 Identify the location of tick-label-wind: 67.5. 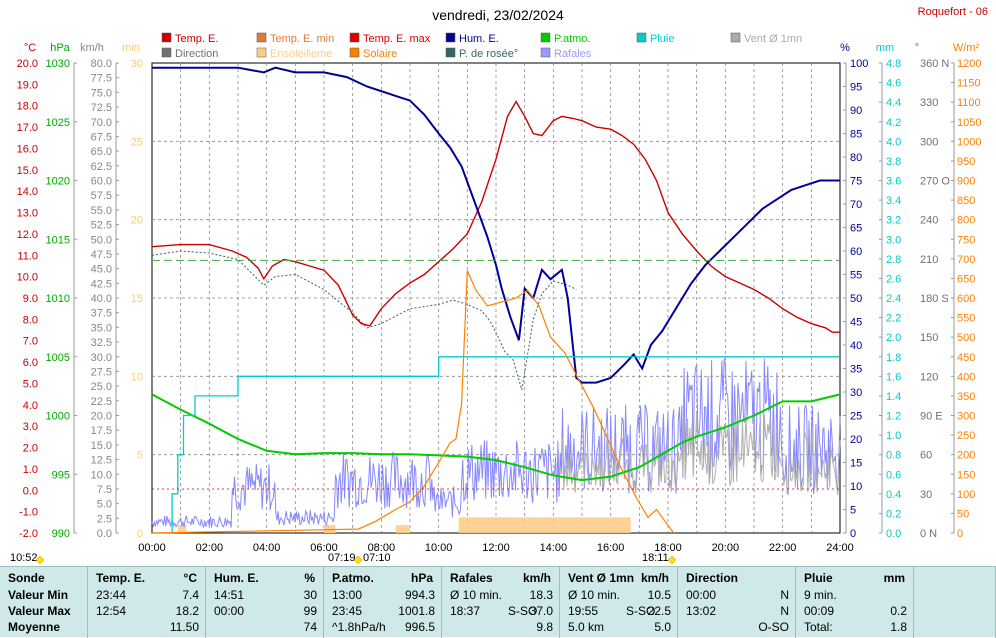
(101, 137).